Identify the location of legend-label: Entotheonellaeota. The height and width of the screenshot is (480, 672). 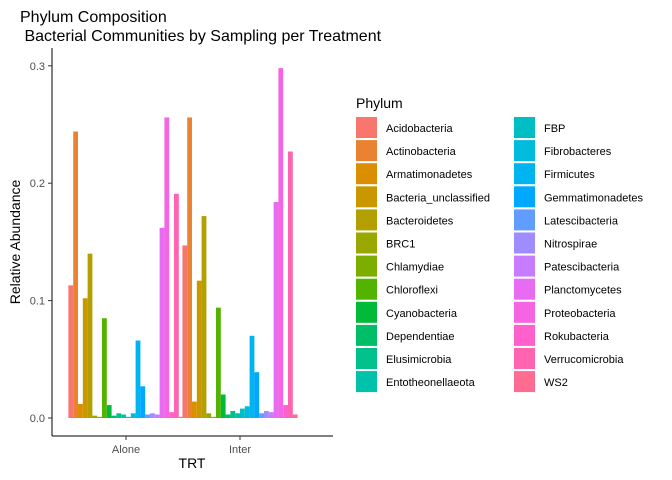
(431, 383).